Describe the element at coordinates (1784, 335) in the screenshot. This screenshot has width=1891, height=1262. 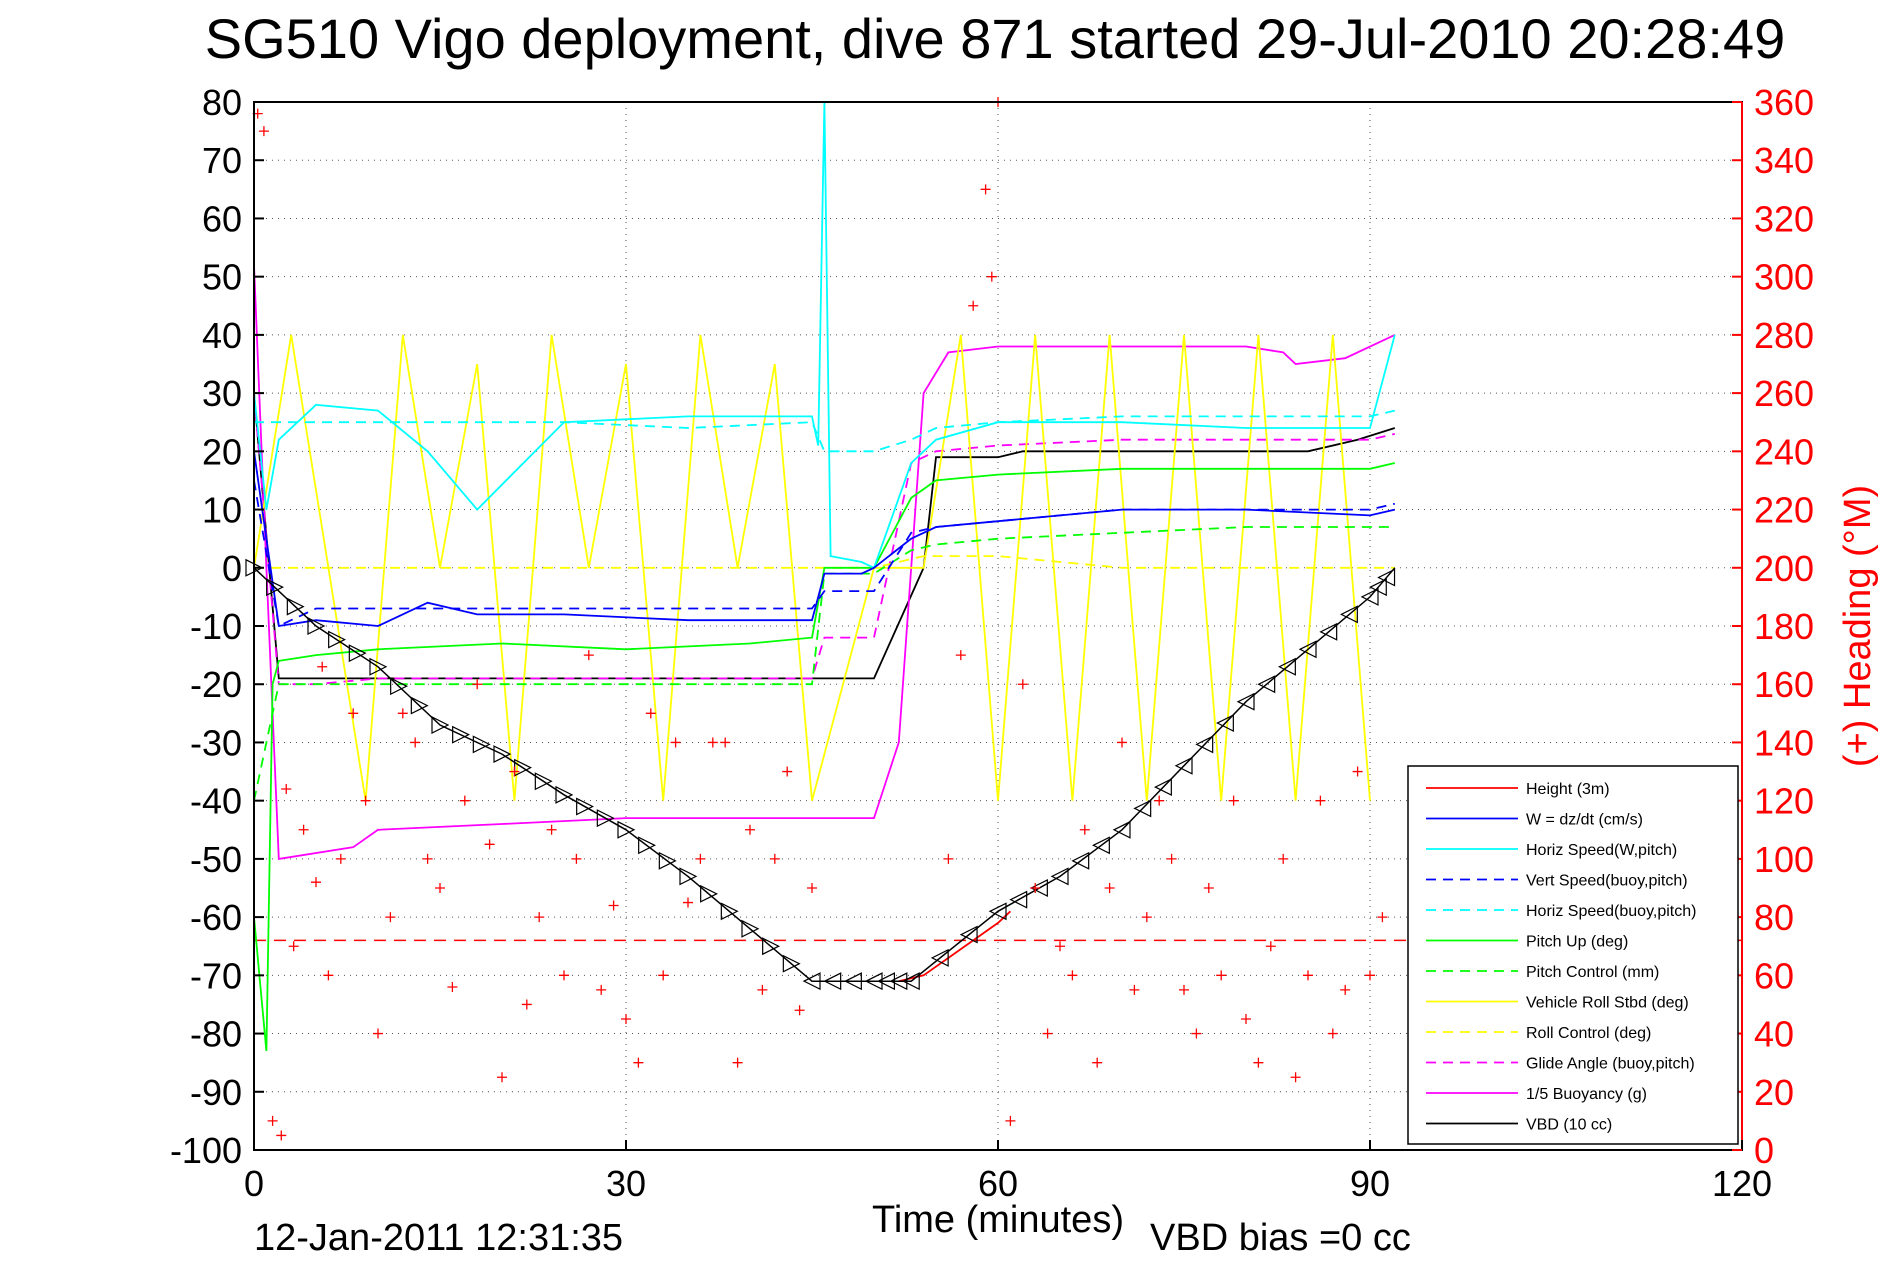
I see `y2-tick-label: 280` at that location.